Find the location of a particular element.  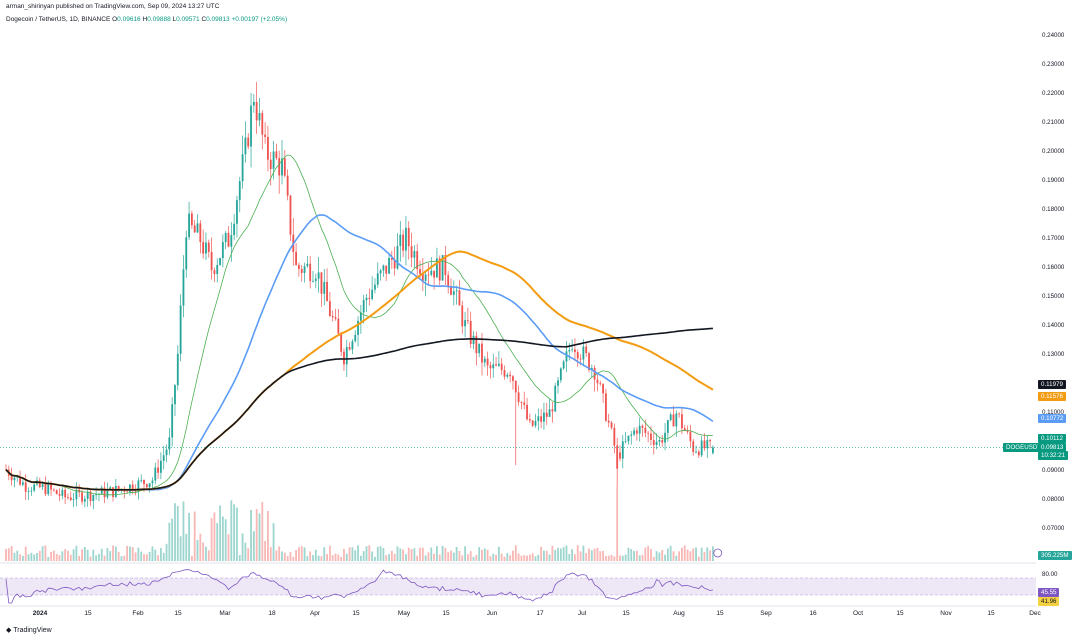

time-label: 15 is located at coordinates (88, 613).